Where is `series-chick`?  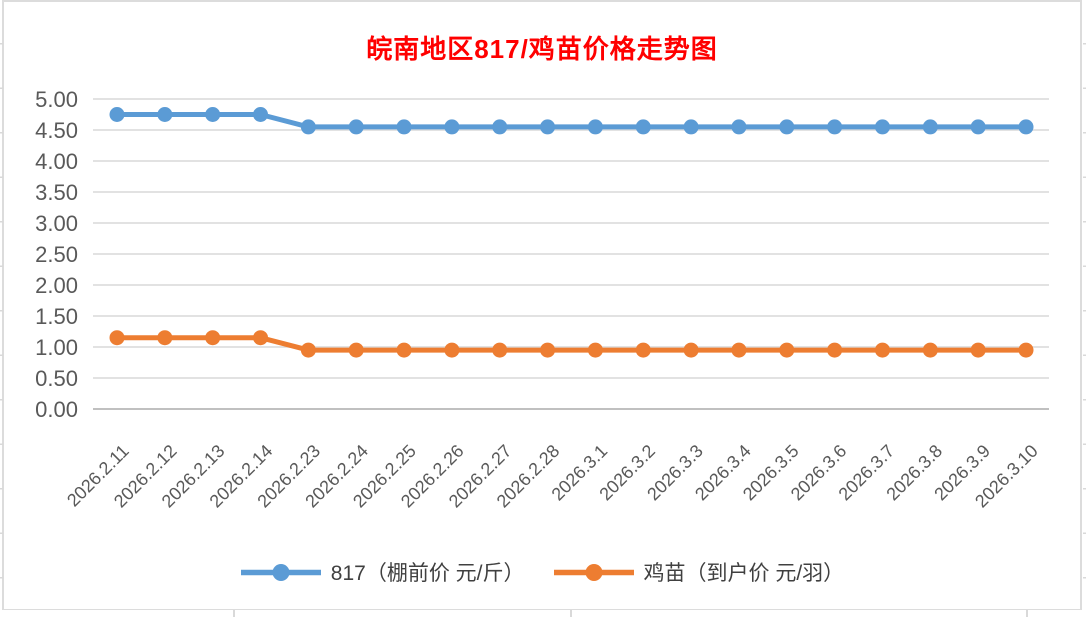 series-chick is located at coordinates (571, 344).